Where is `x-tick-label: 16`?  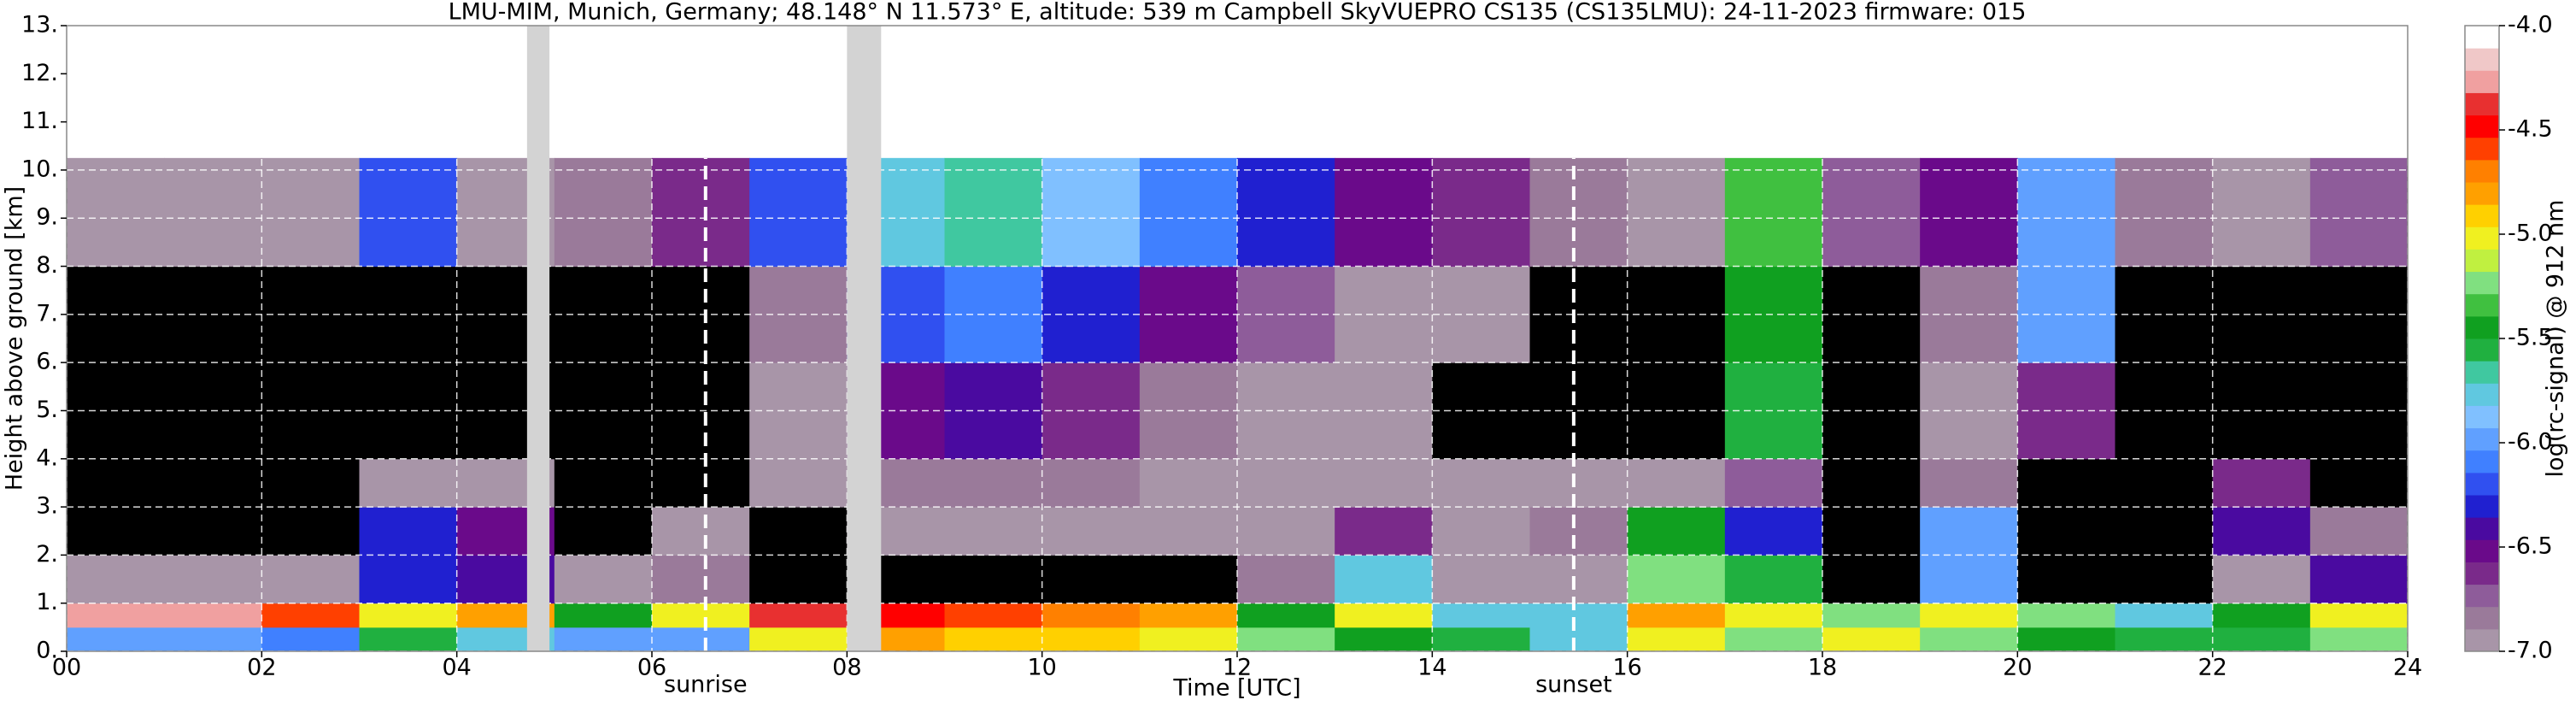 x-tick-label: 16 is located at coordinates (1626, 668).